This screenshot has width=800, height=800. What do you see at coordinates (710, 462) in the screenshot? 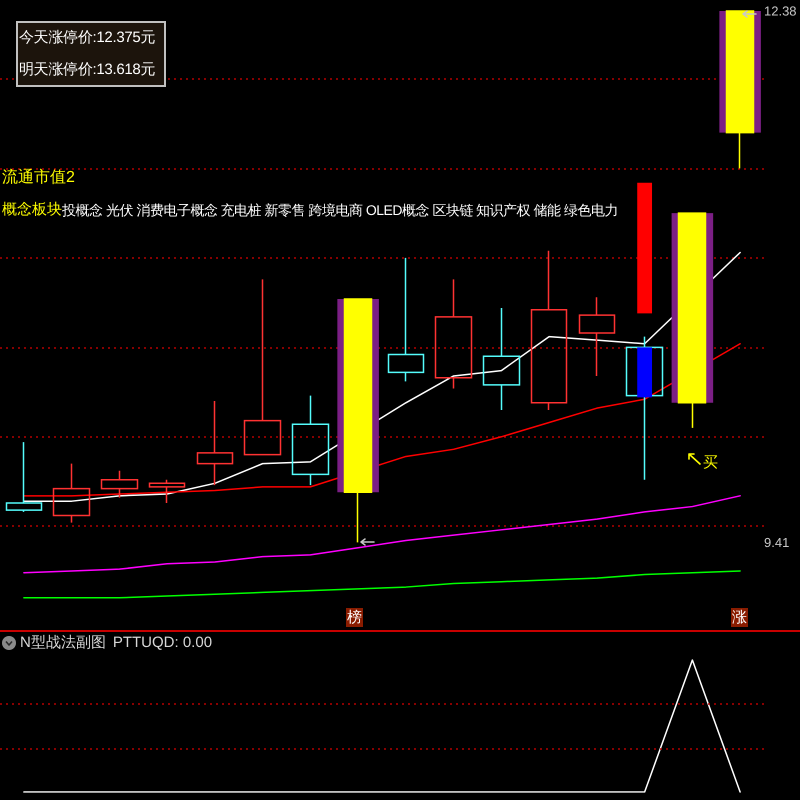
I see `annotation: 买` at bounding box center [710, 462].